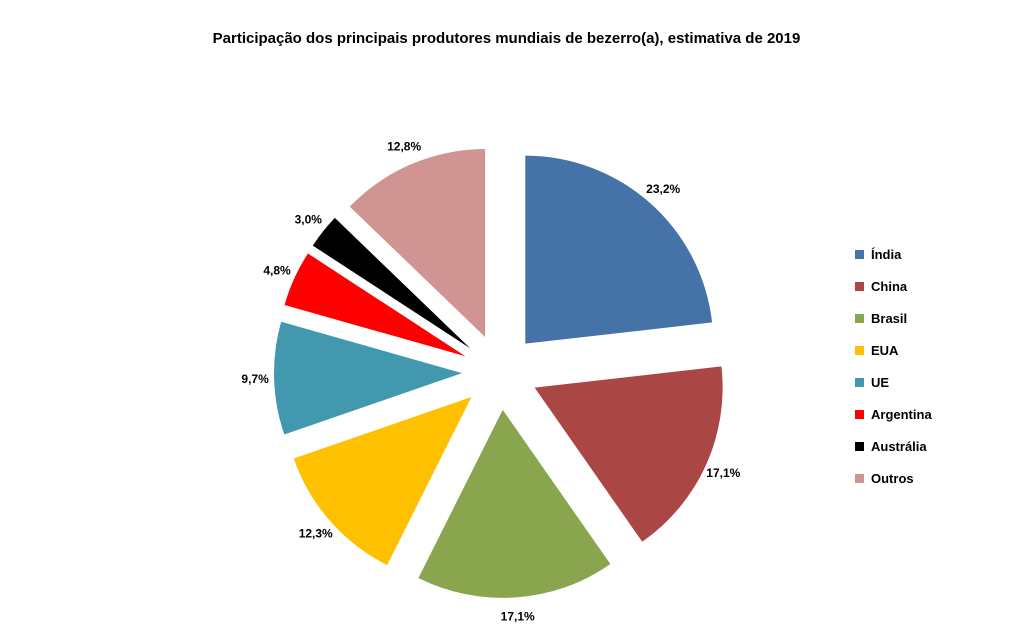 The height and width of the screenshot is (632, 1013). I want to click on data-label-ue: 9,7%, so click(255, 379).